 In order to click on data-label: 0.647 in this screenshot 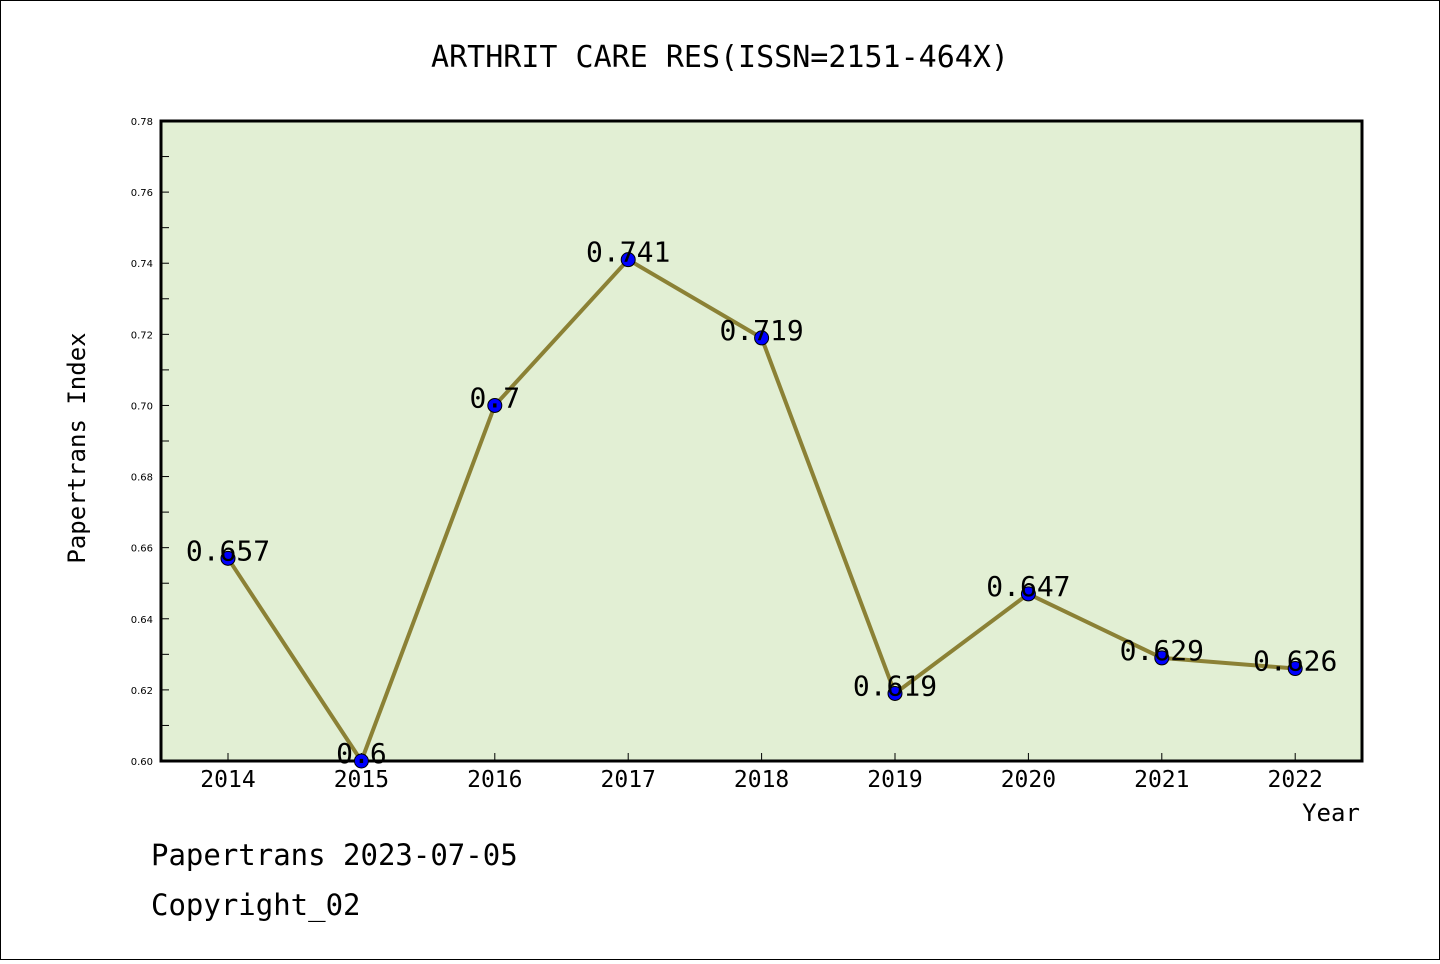, I will do `click(1028, 586)`.